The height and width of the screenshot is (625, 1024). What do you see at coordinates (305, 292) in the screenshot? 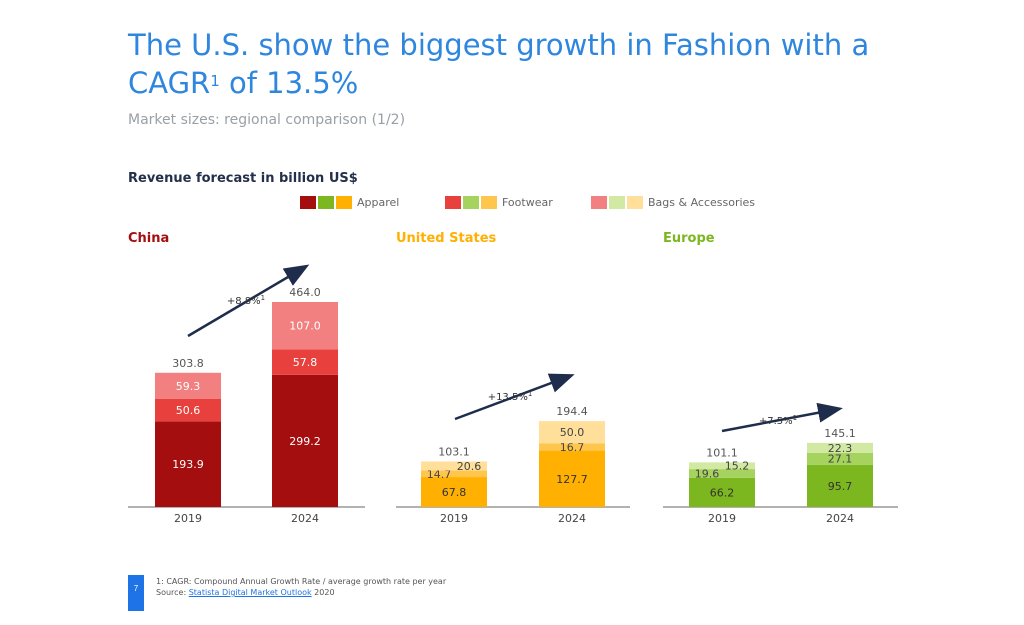
I see `total-label: 464.0` at bounding box center [305, 292].